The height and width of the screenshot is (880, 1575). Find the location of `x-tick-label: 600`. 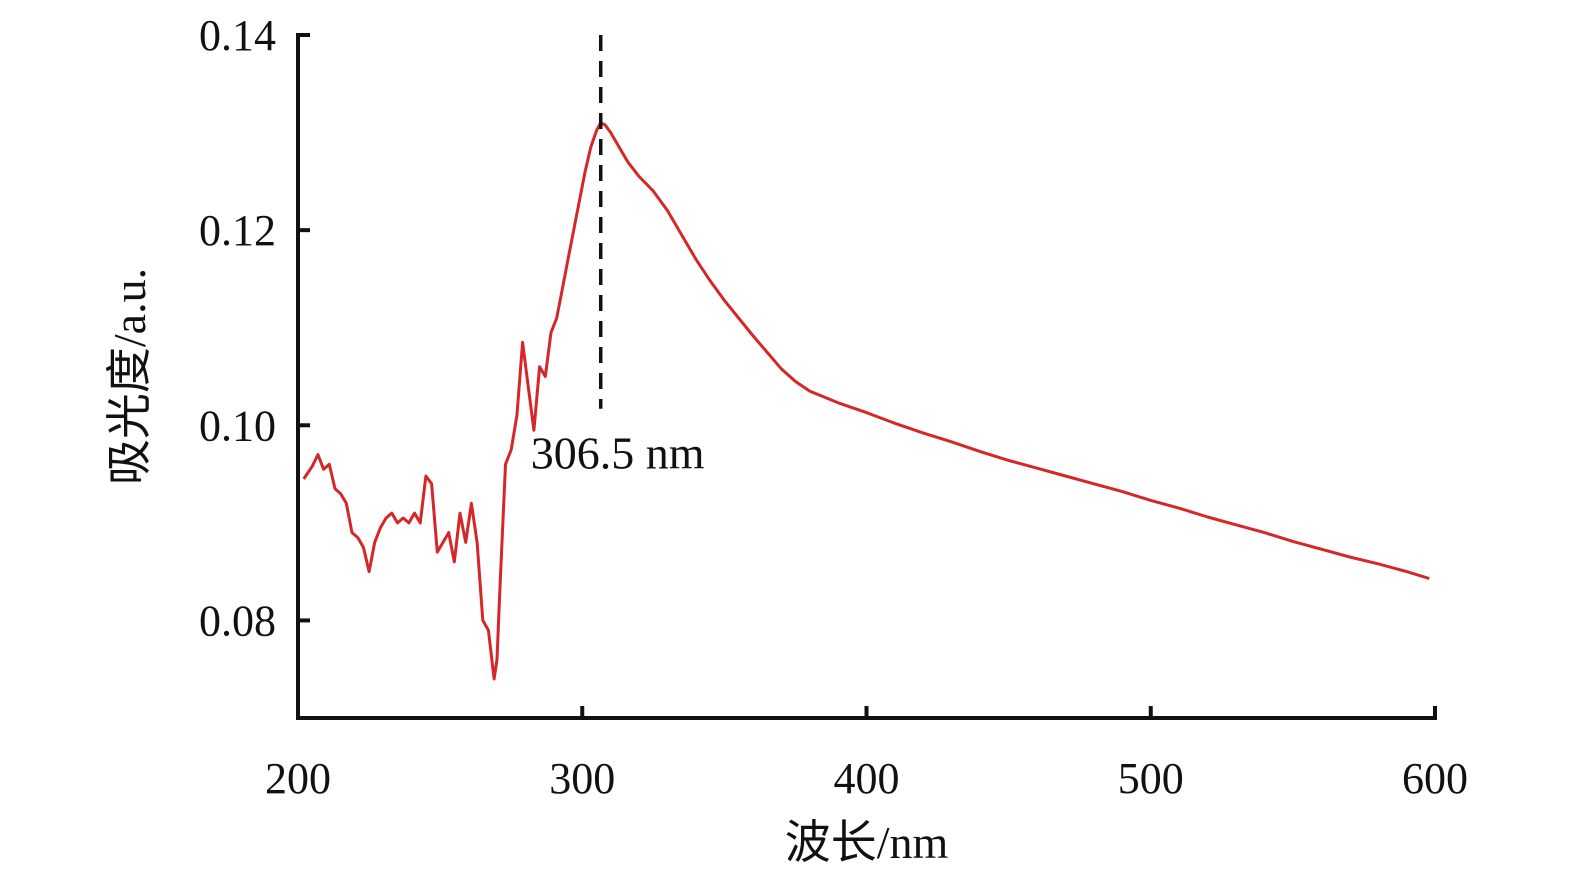

x-tick-label: 600 is located at coordinates (1435, 778).